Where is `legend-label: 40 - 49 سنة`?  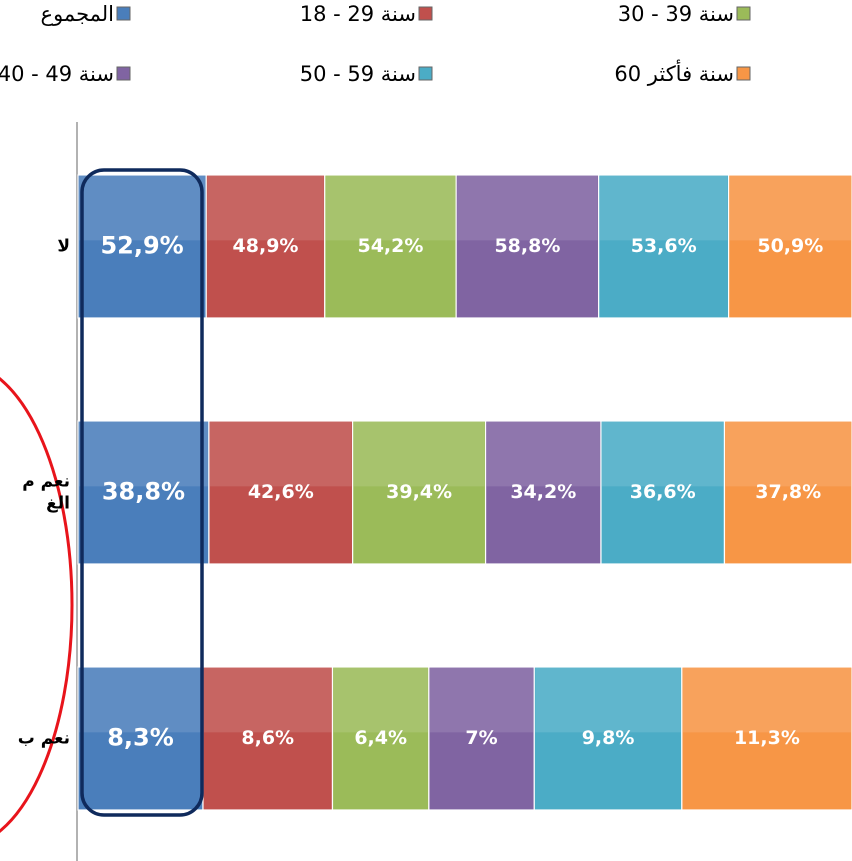
legend-label: 40 - 49 سنة is located at coordinates (57, 74).